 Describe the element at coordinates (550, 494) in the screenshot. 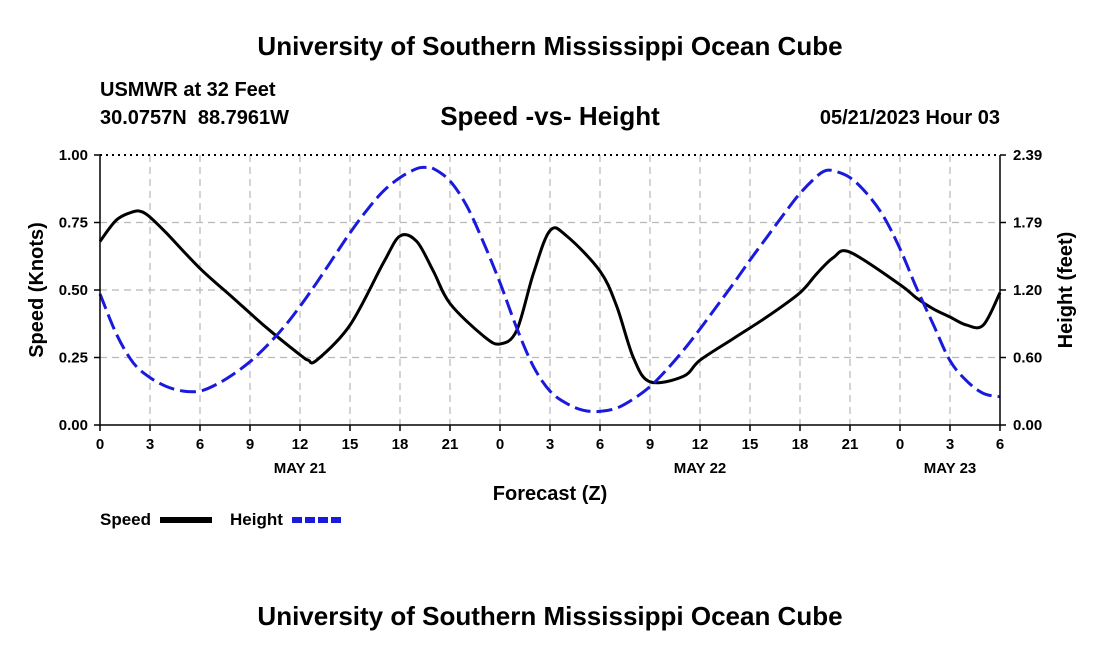

I see `x-axis-label: Forecast (Z)` at that location.